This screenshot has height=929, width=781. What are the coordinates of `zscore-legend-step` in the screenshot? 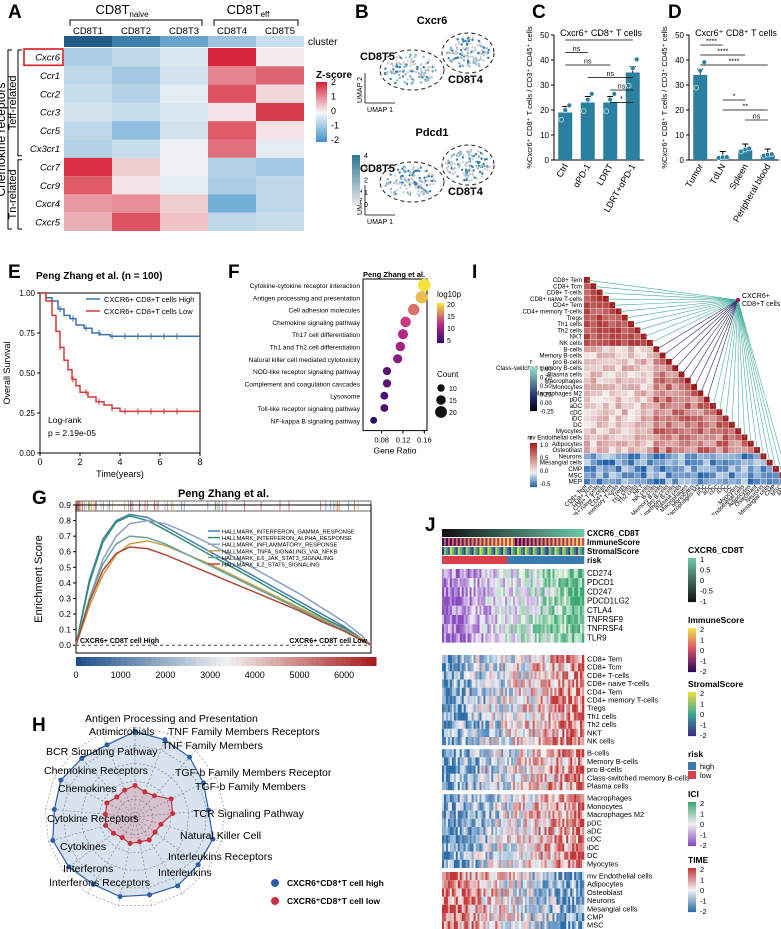 It's located at (321, 138).